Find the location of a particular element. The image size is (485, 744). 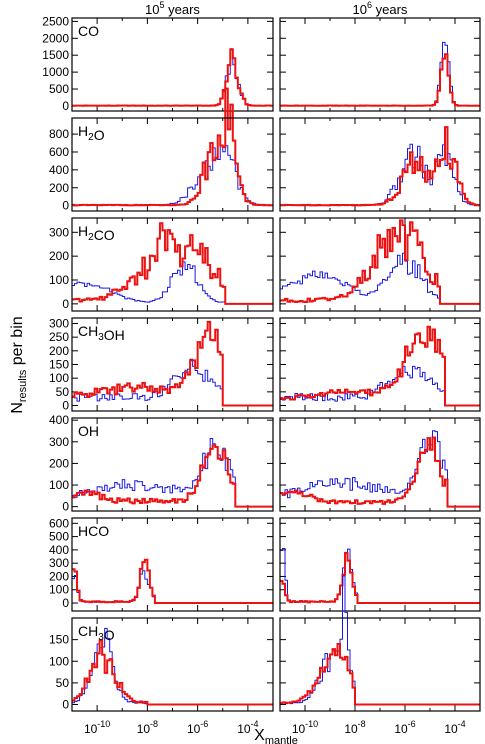

y-tick-label: 800 is located at coordinates (59, 134).